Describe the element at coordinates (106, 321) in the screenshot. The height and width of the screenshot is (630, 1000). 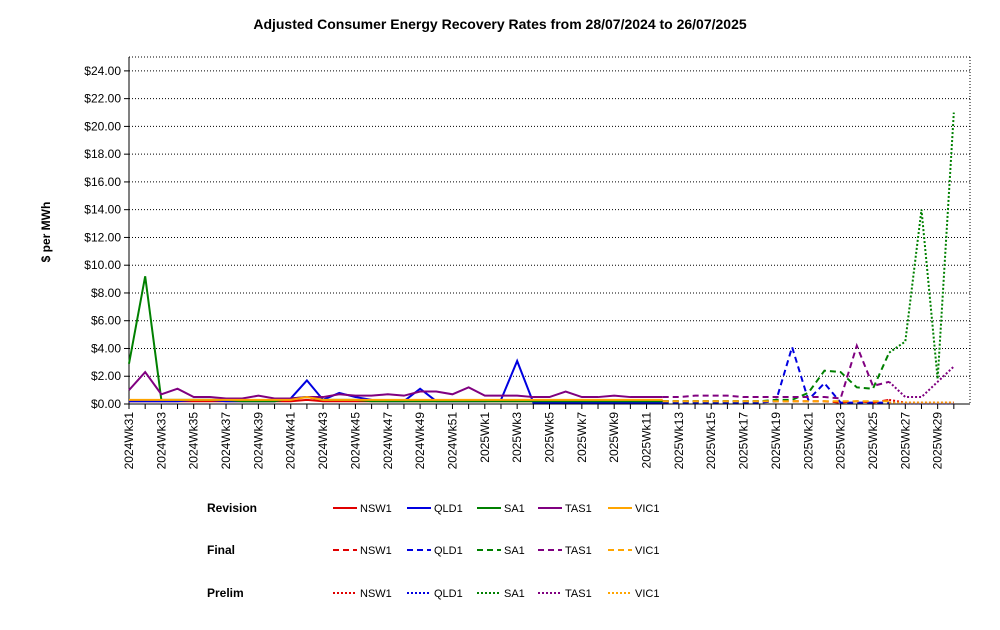
I see `y-tick-label: $6.00` at that location.